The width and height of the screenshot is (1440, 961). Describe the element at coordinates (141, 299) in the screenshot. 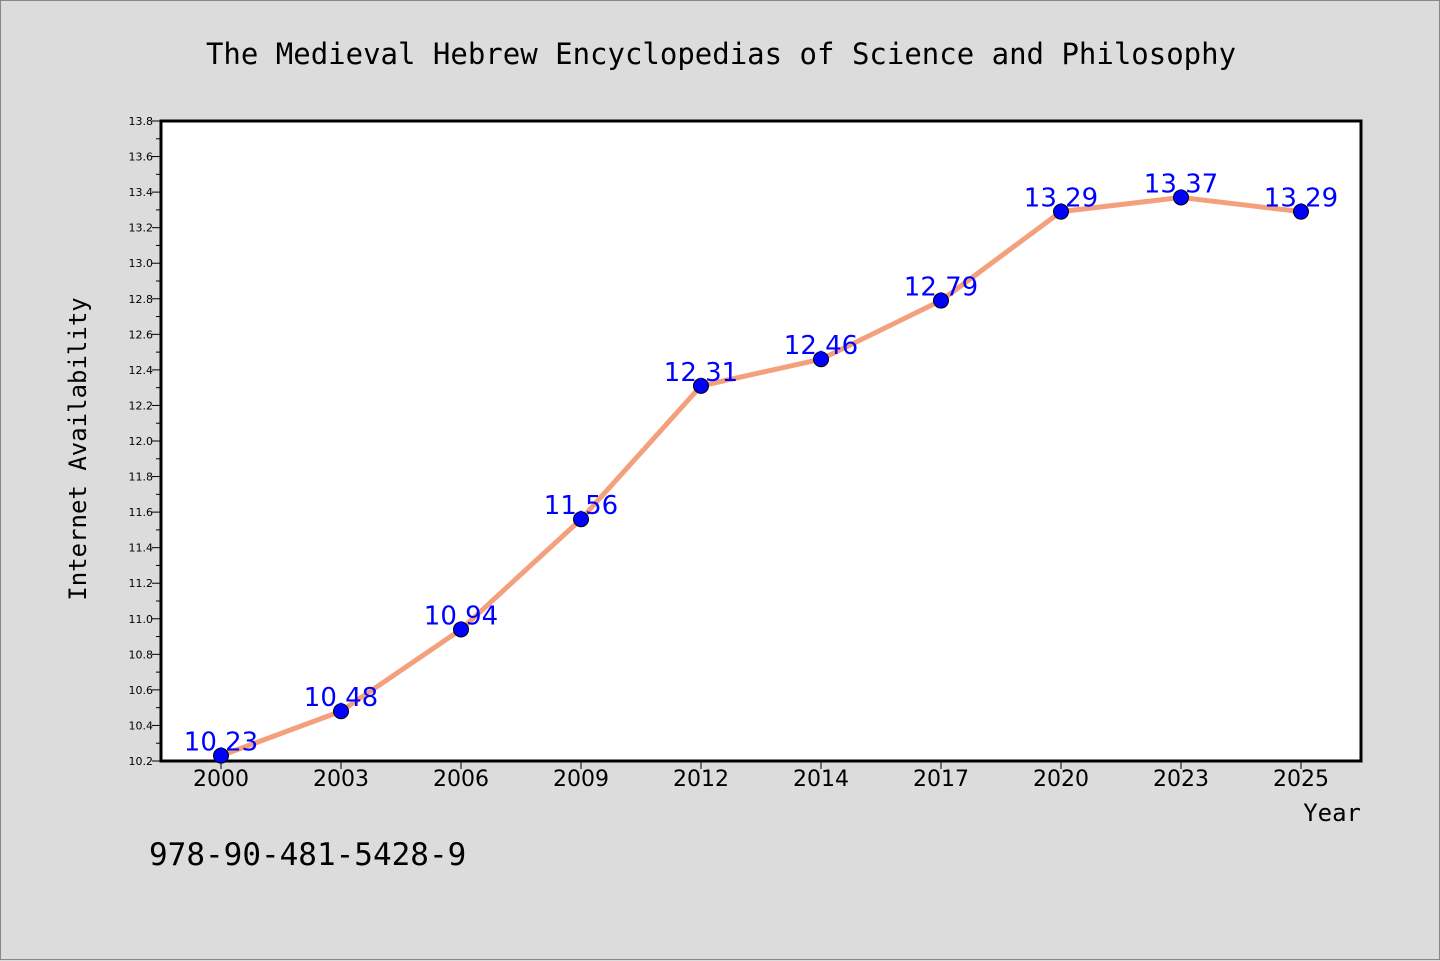

I see `y-tick-label: 12.8` at that location.